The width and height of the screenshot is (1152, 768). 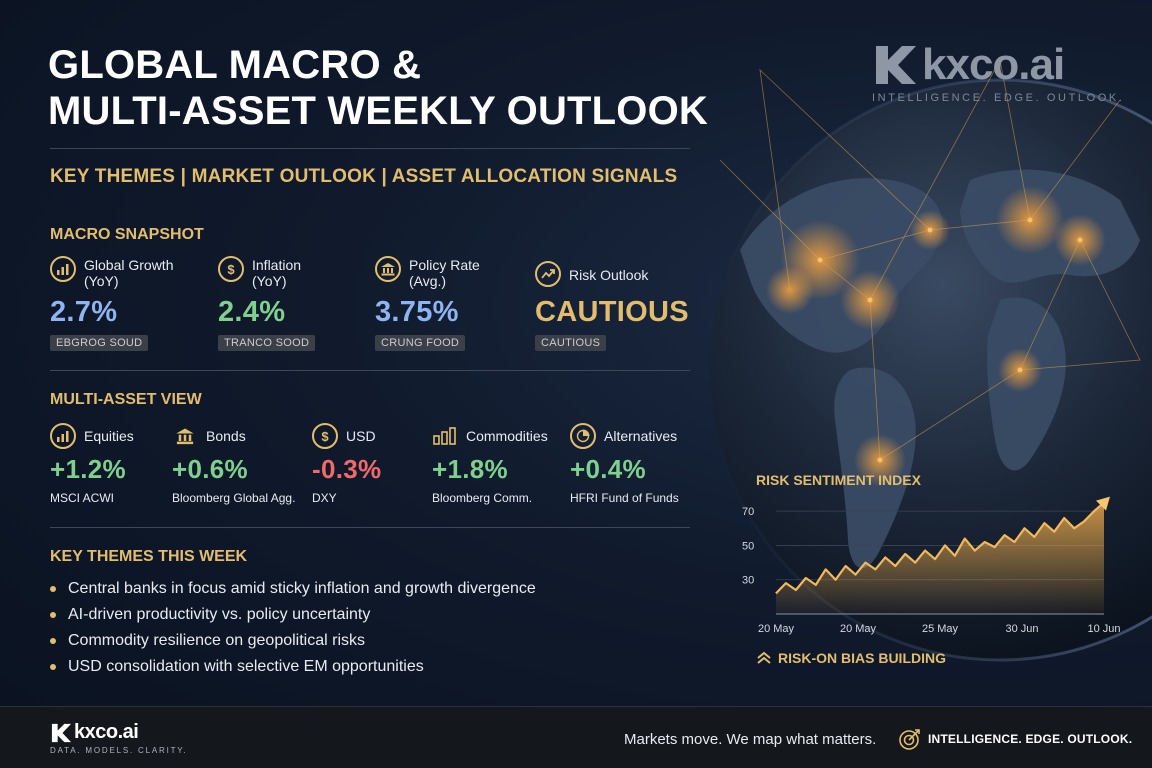 What do you see at coordinates (993, 64) in the screenshot?
I see `brand-name: kxco.ai` at bounding box center [993, 64].